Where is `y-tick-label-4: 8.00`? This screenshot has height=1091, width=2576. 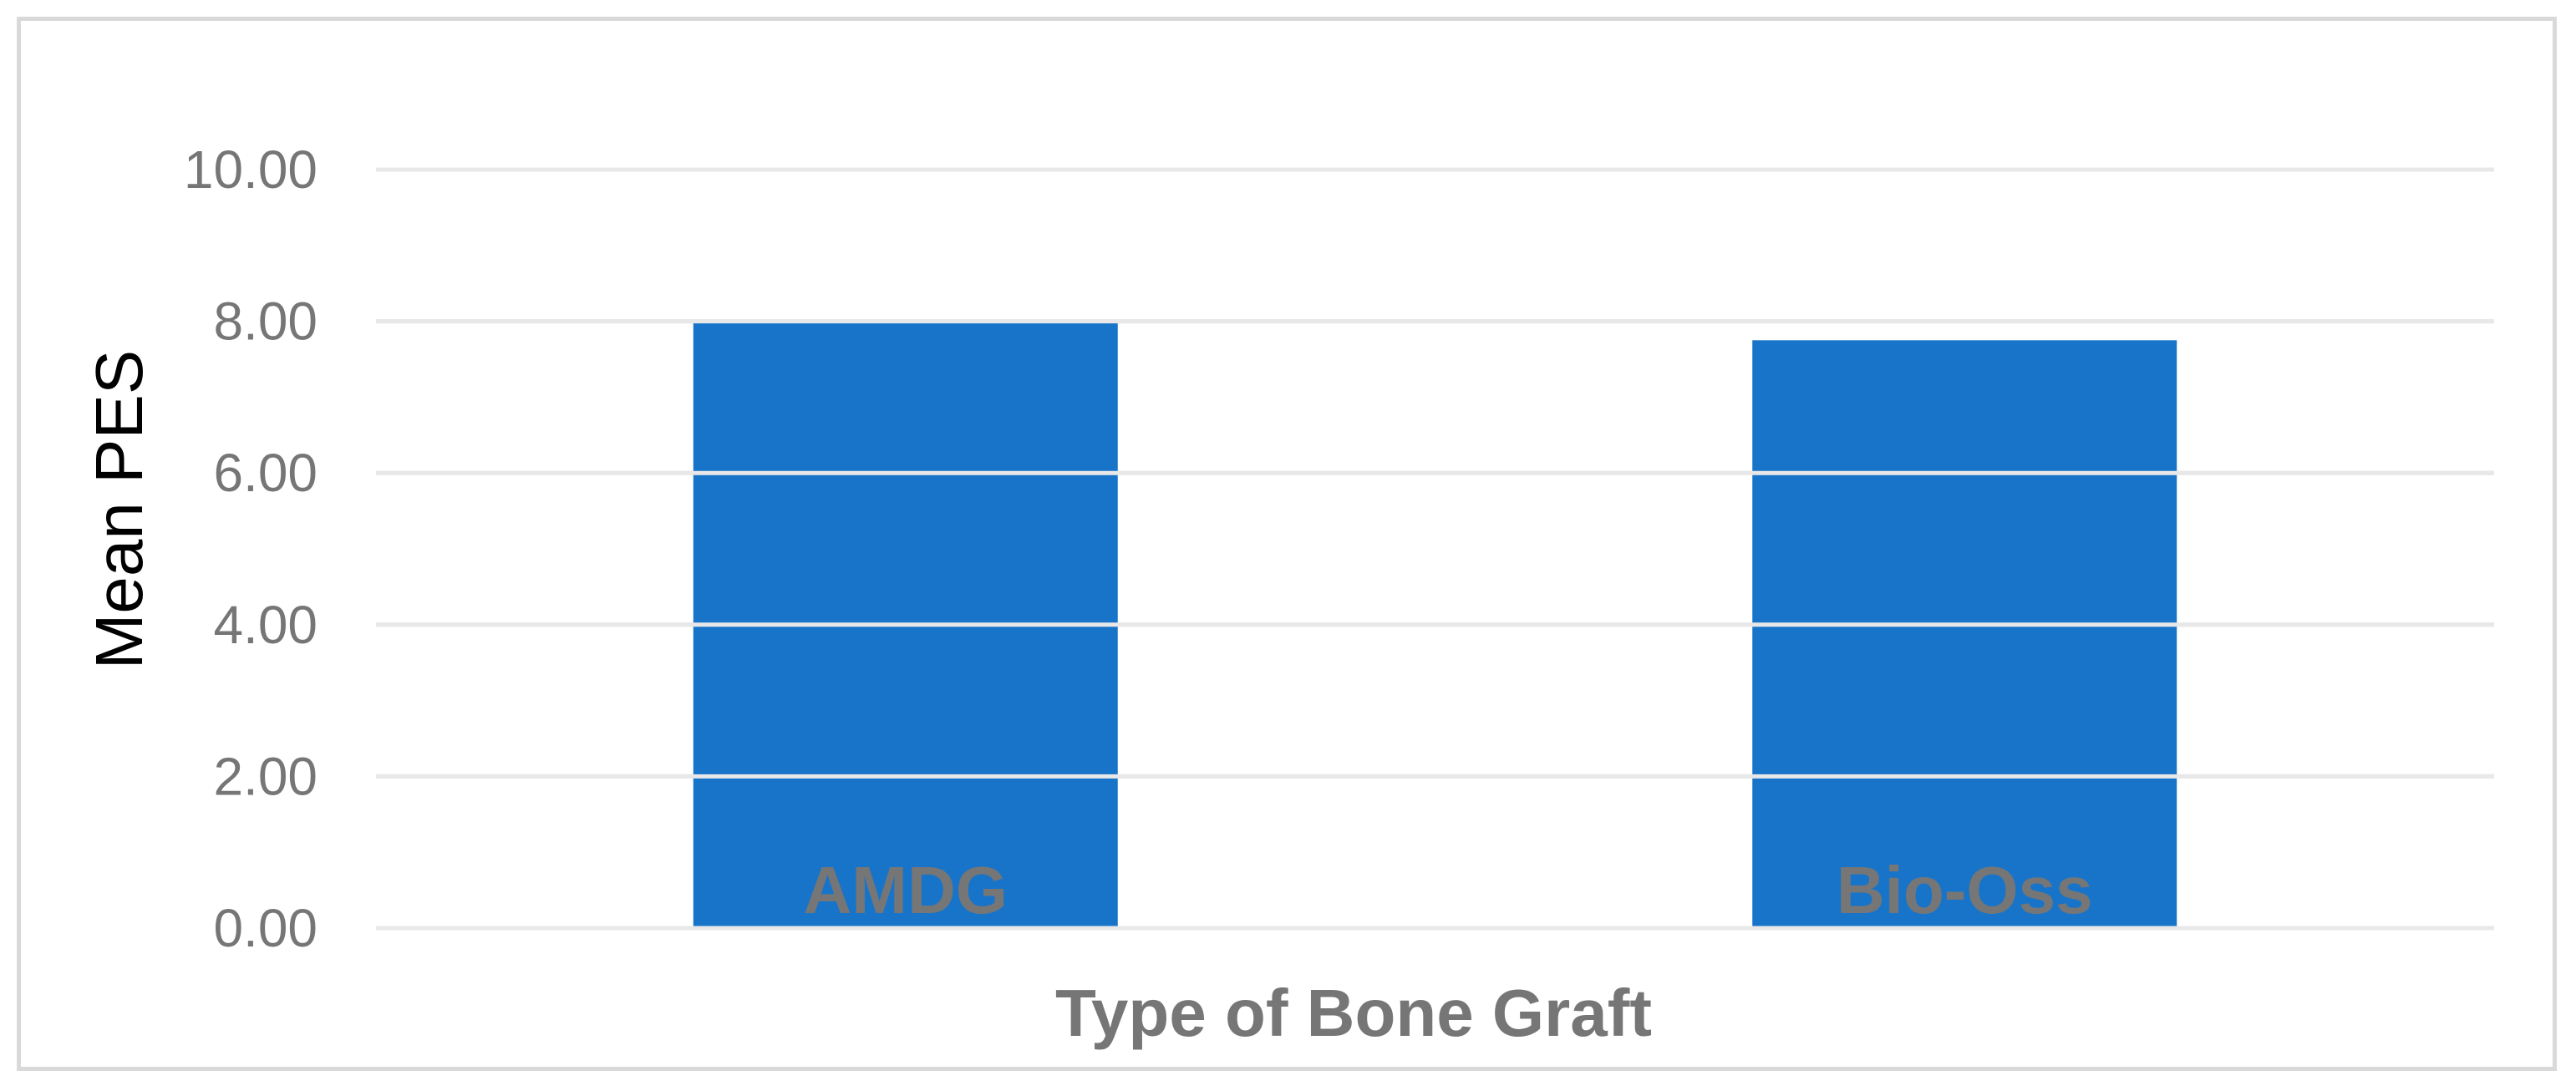
y-tick-label-4: 8.00 is located at coordinates (265, 322).